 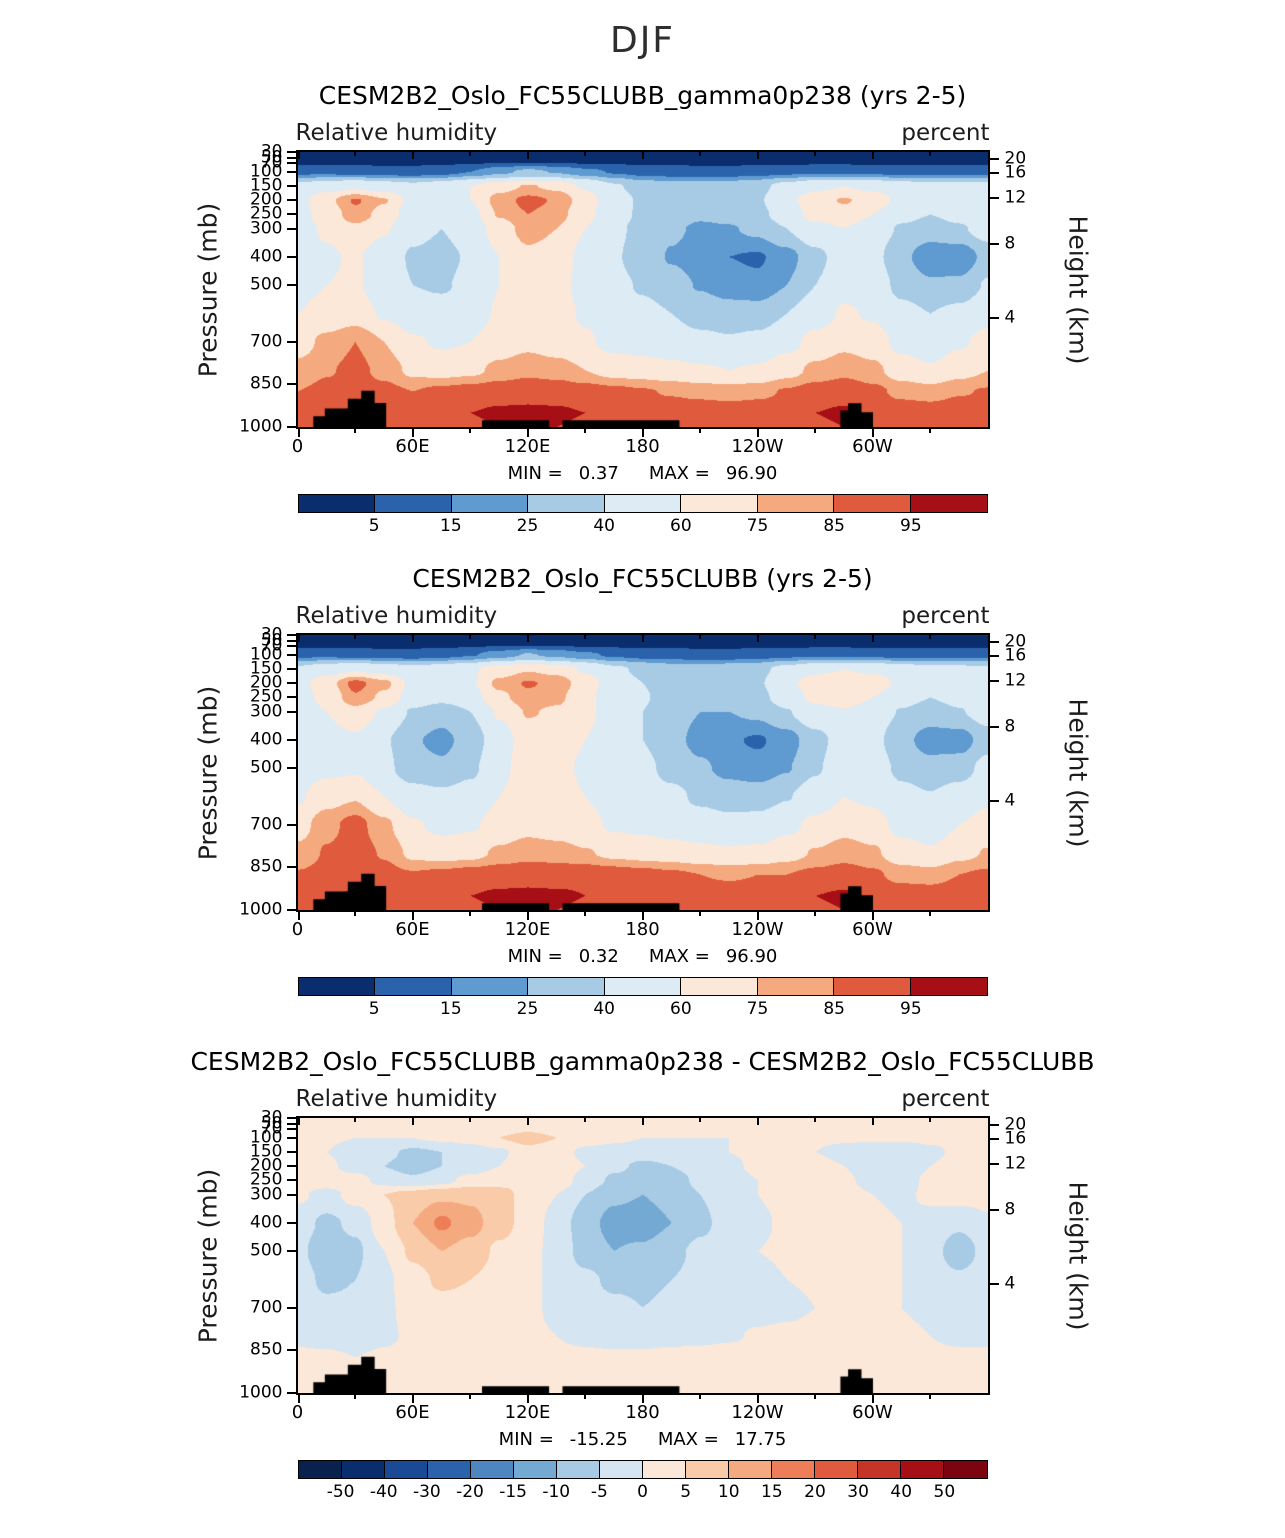 I want to click on longitude-tick-label: 0, so click(x=297, y=1412).